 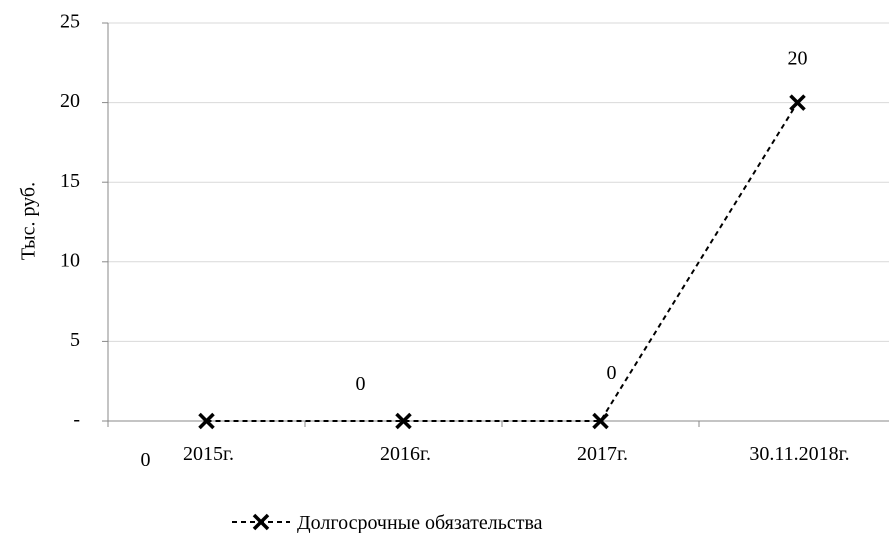 I want to click on y-axis-label: Тыс. руб., so click(x=29, y=221).